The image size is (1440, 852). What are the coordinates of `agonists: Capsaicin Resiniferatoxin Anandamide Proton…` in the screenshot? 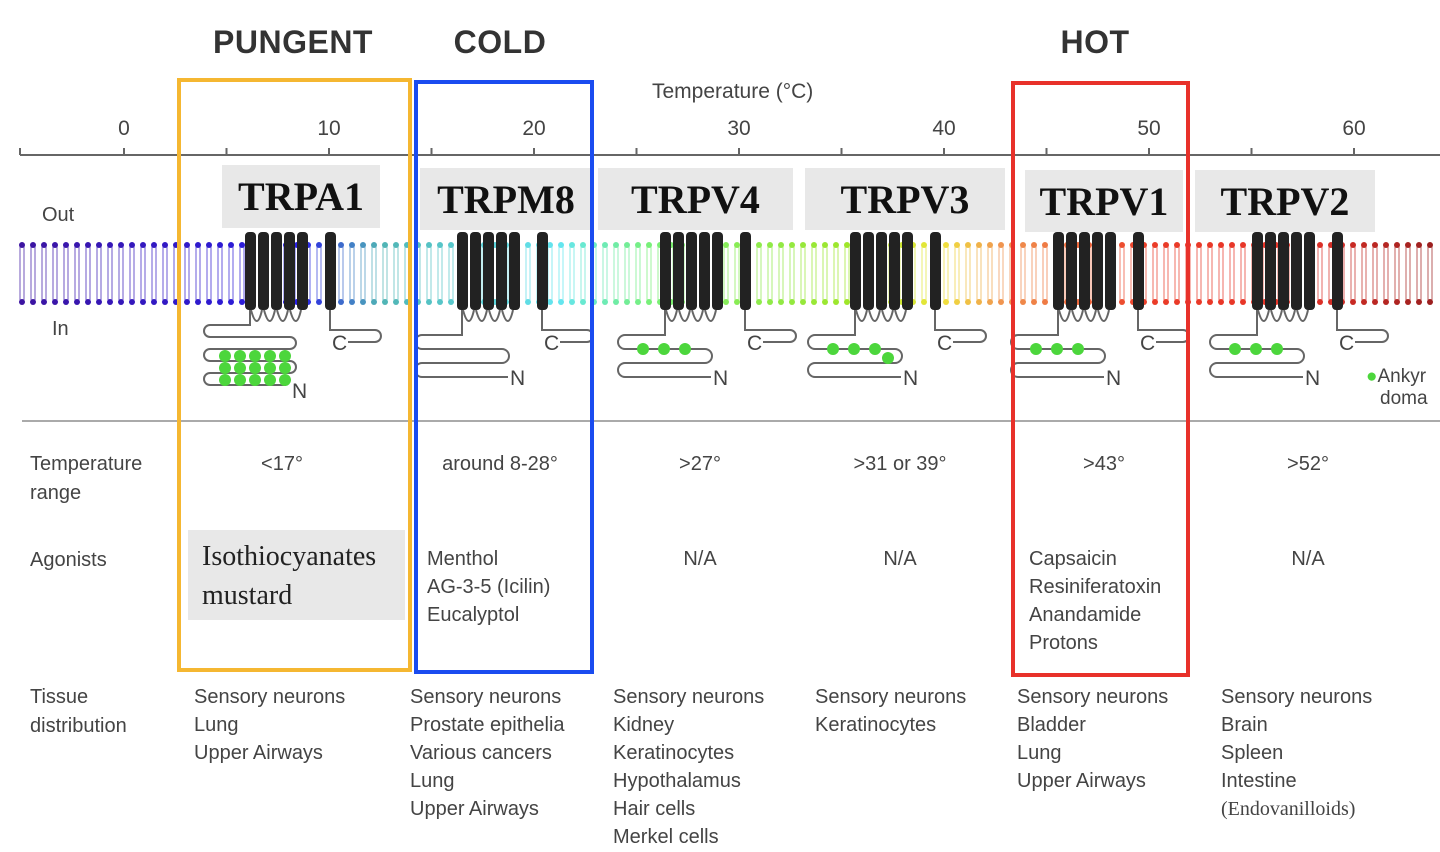 It's located at (1095, 601).